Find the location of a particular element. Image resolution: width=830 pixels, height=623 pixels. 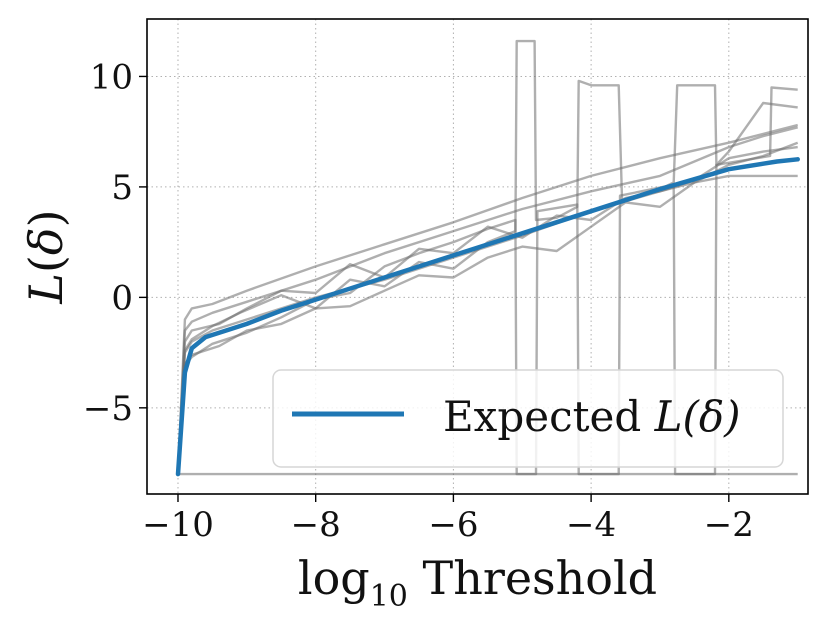

y-tick-label-1: 0 is located at coordinates (122, 298).